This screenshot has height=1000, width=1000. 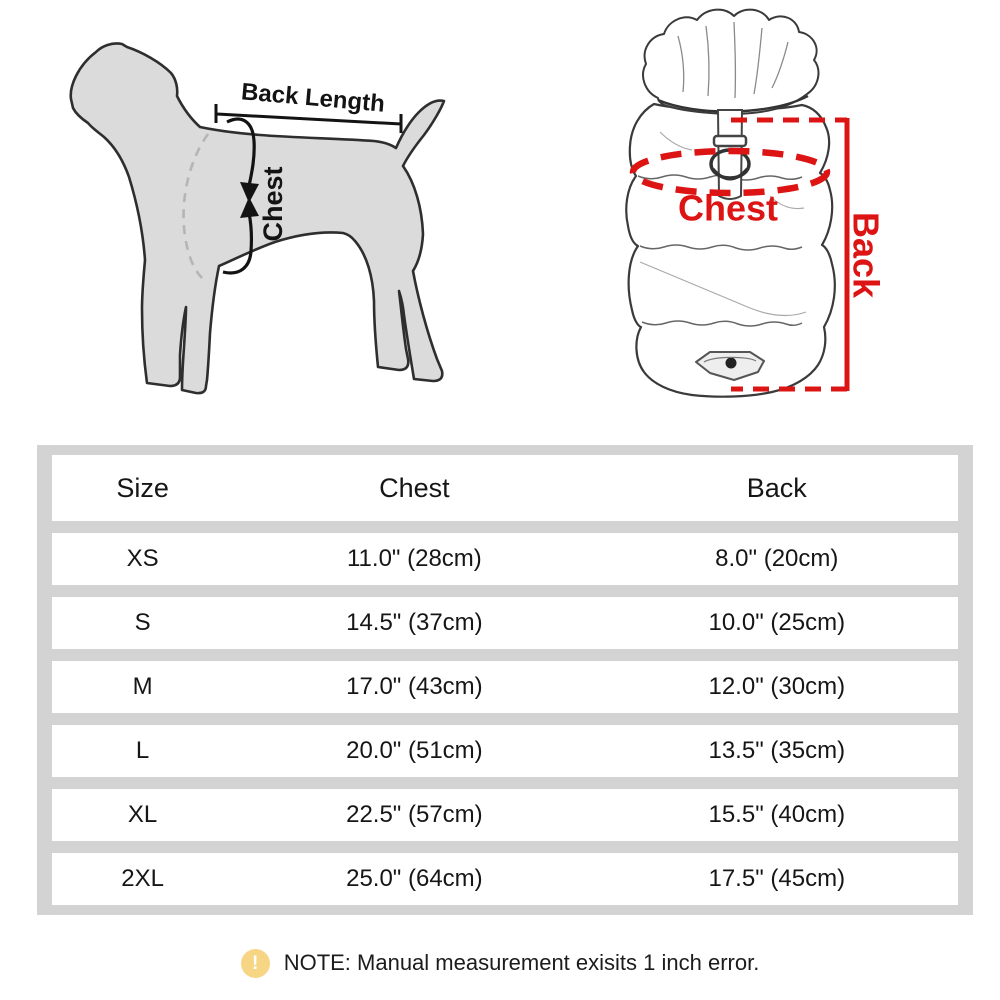 What do you see at coordinates (273, 203) in the screenshot?
I see `dog-chest-label: Chest` at bounding box center [273, 203].